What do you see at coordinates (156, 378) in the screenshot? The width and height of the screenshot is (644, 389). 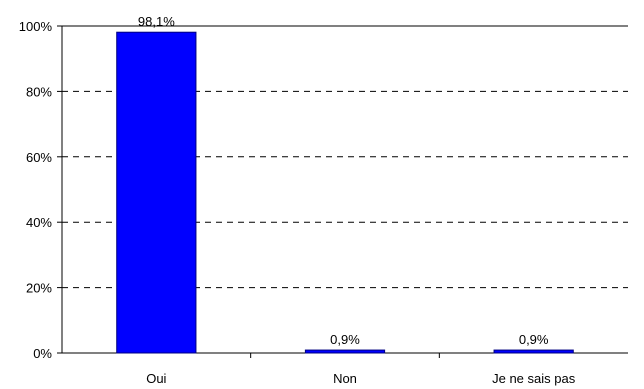 I see `category-label: Oui` at bounding box center [156, 378].